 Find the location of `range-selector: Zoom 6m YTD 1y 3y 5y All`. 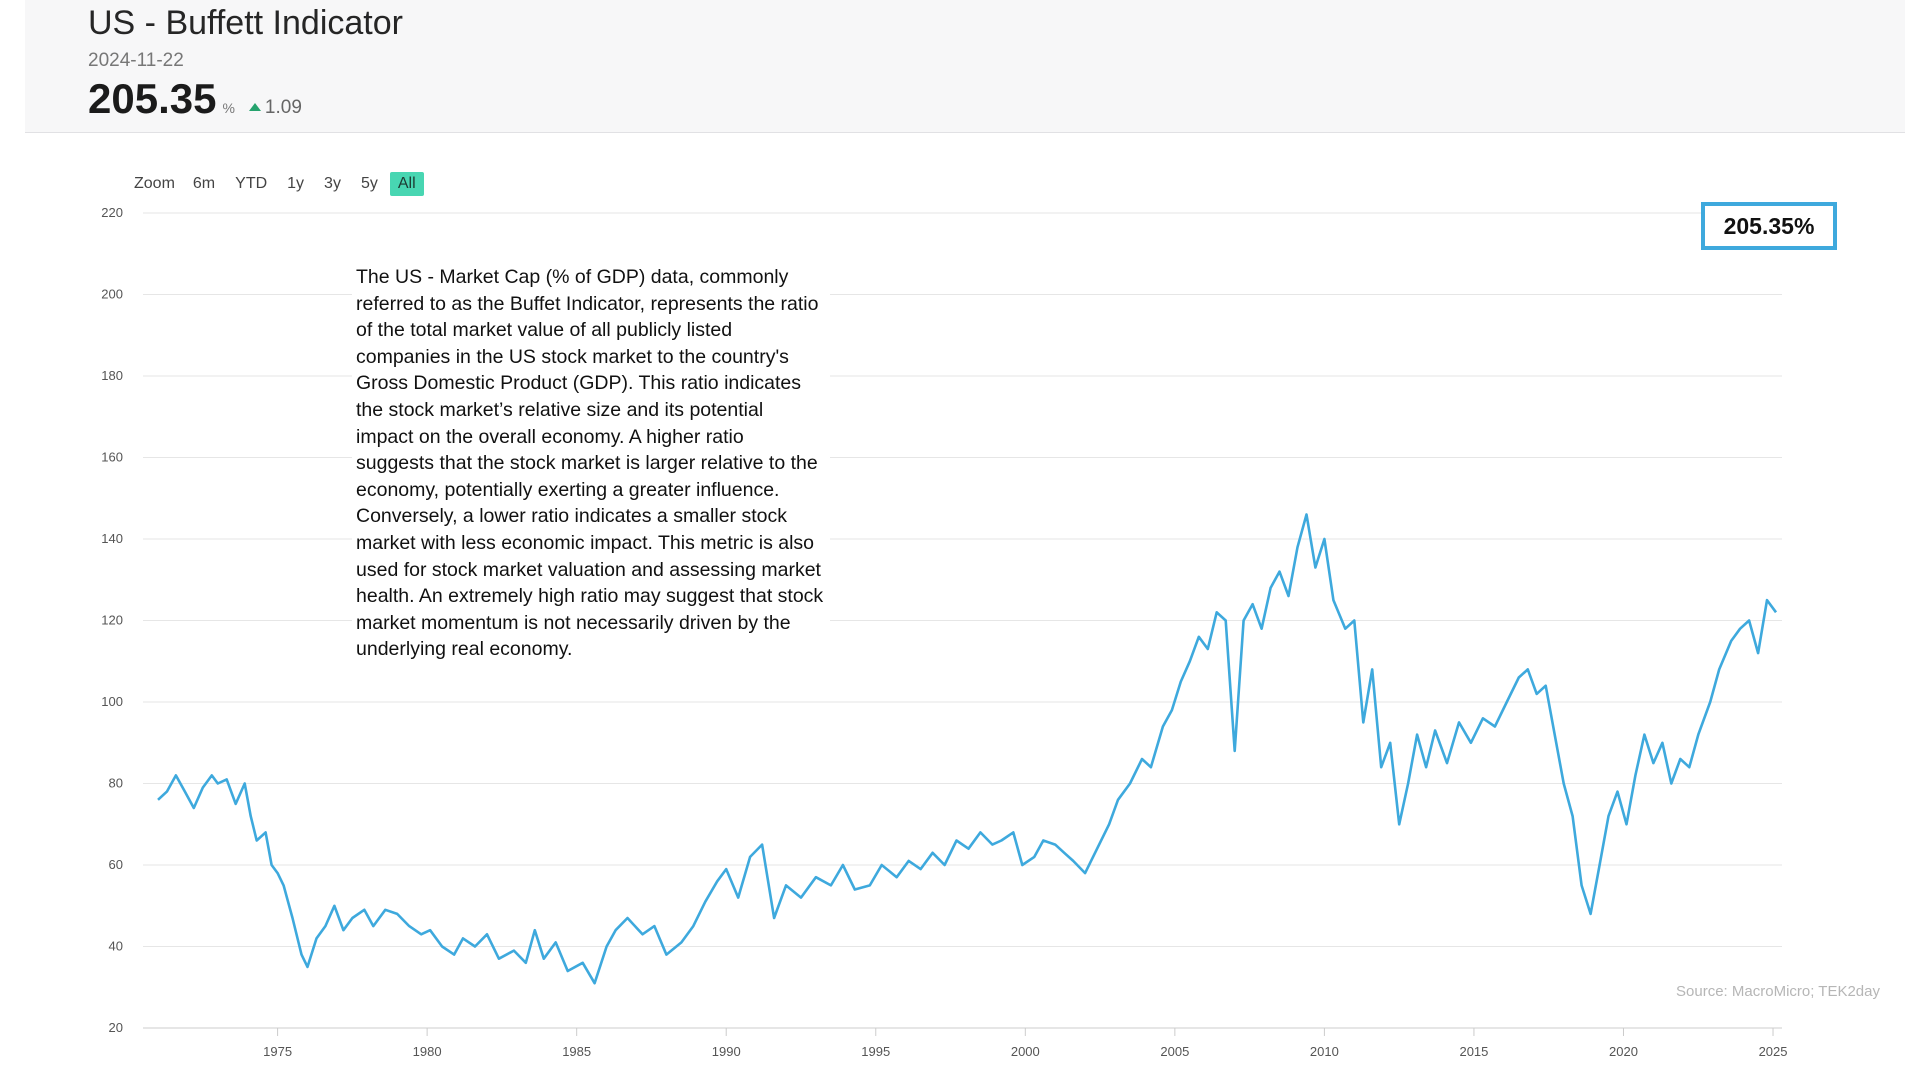

range-selector: Zoom 6m YTD 1y 3y 5y All is located at coordinates (279, 184).